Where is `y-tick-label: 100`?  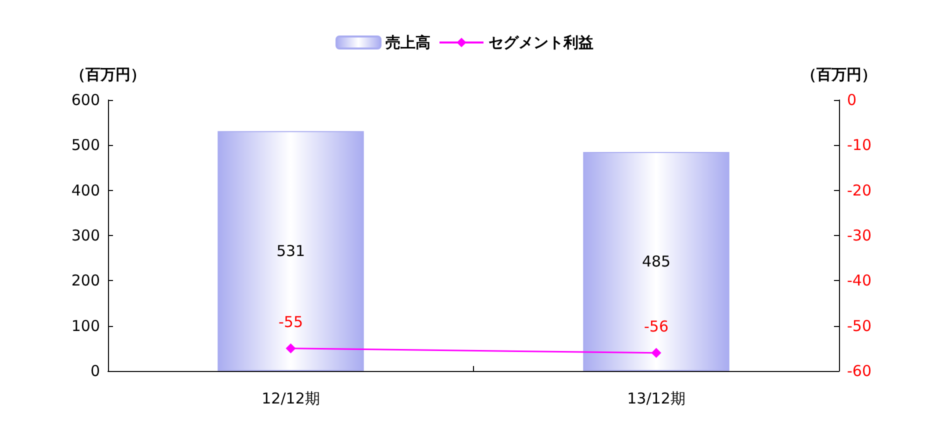 y-tick-label: 100 is located at coordinates (85, 325).